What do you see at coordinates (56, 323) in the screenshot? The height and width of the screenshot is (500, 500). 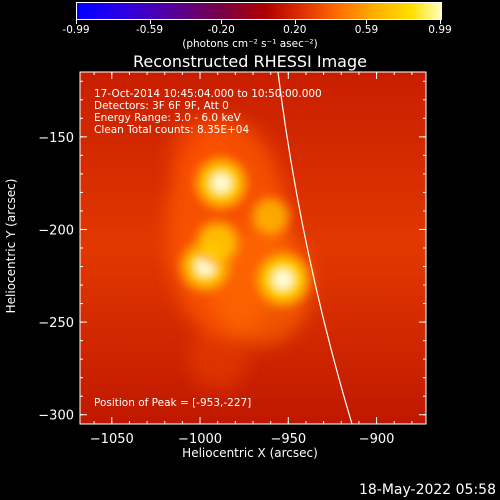 I see `y-tick-label: −250` at bounding box center [56, 323].